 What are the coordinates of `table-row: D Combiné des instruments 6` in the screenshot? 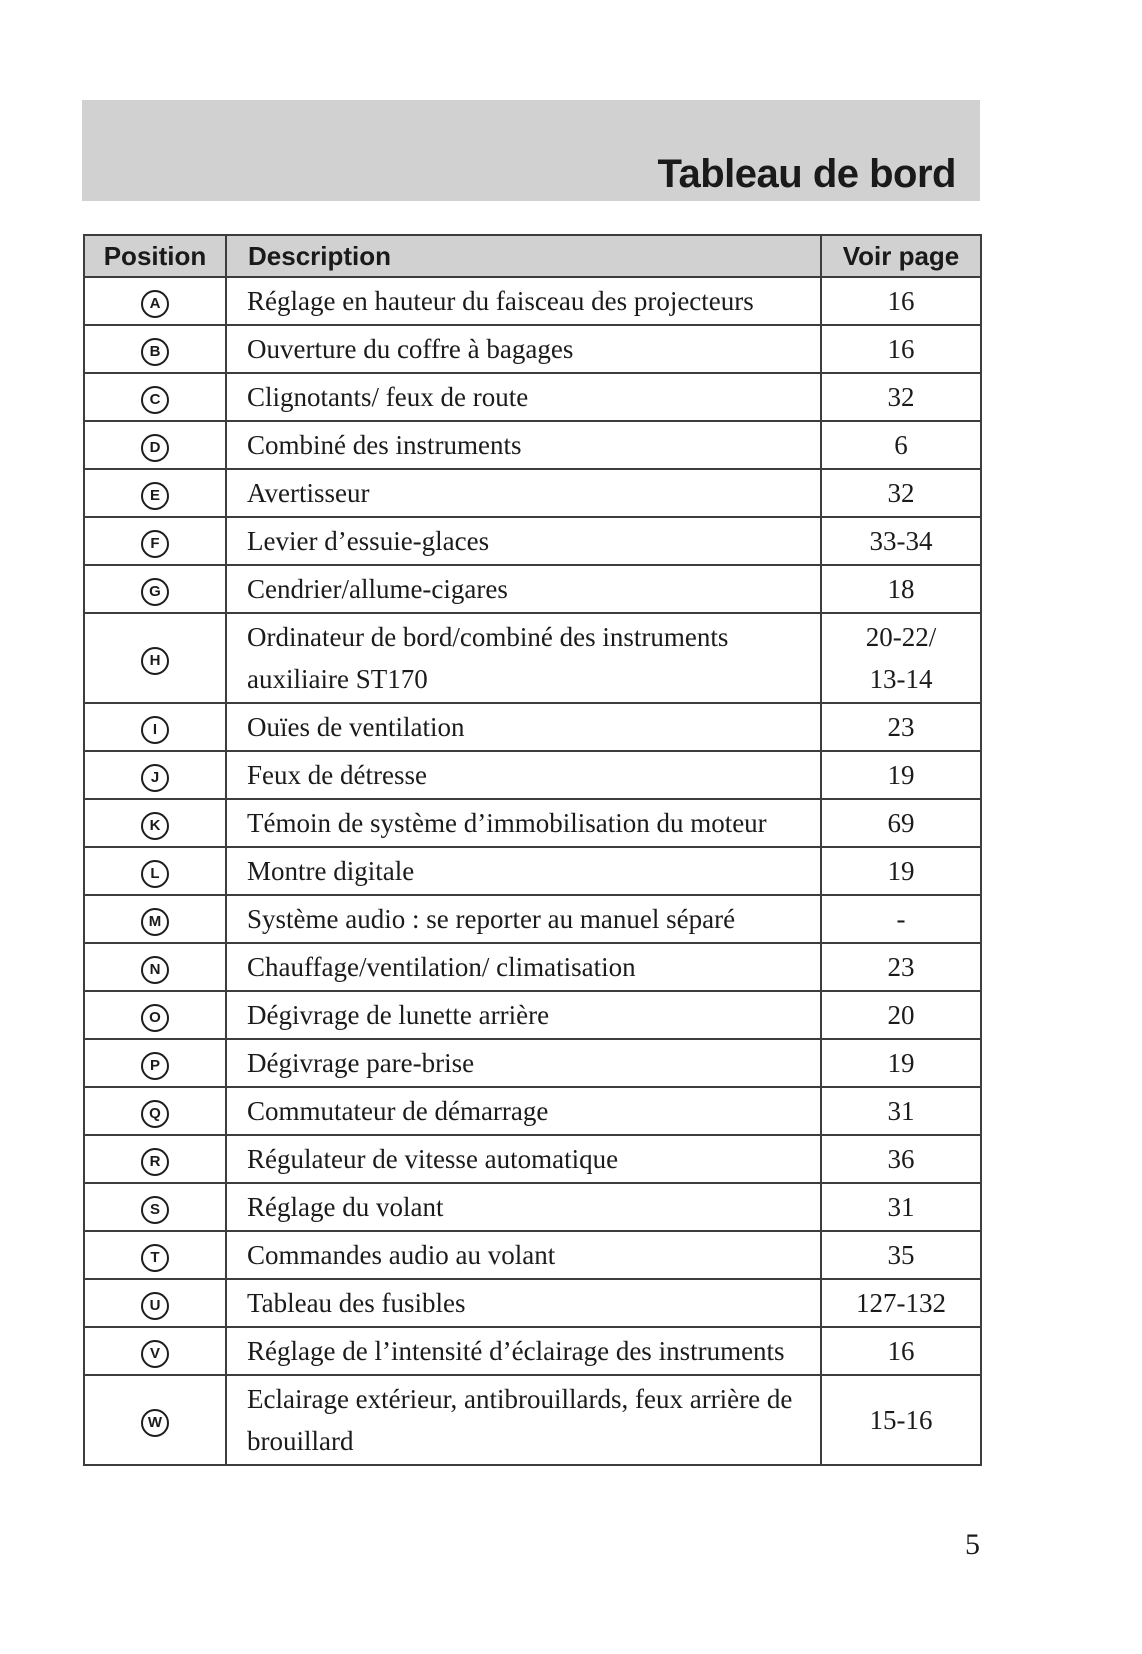 It's located at (532, 445).